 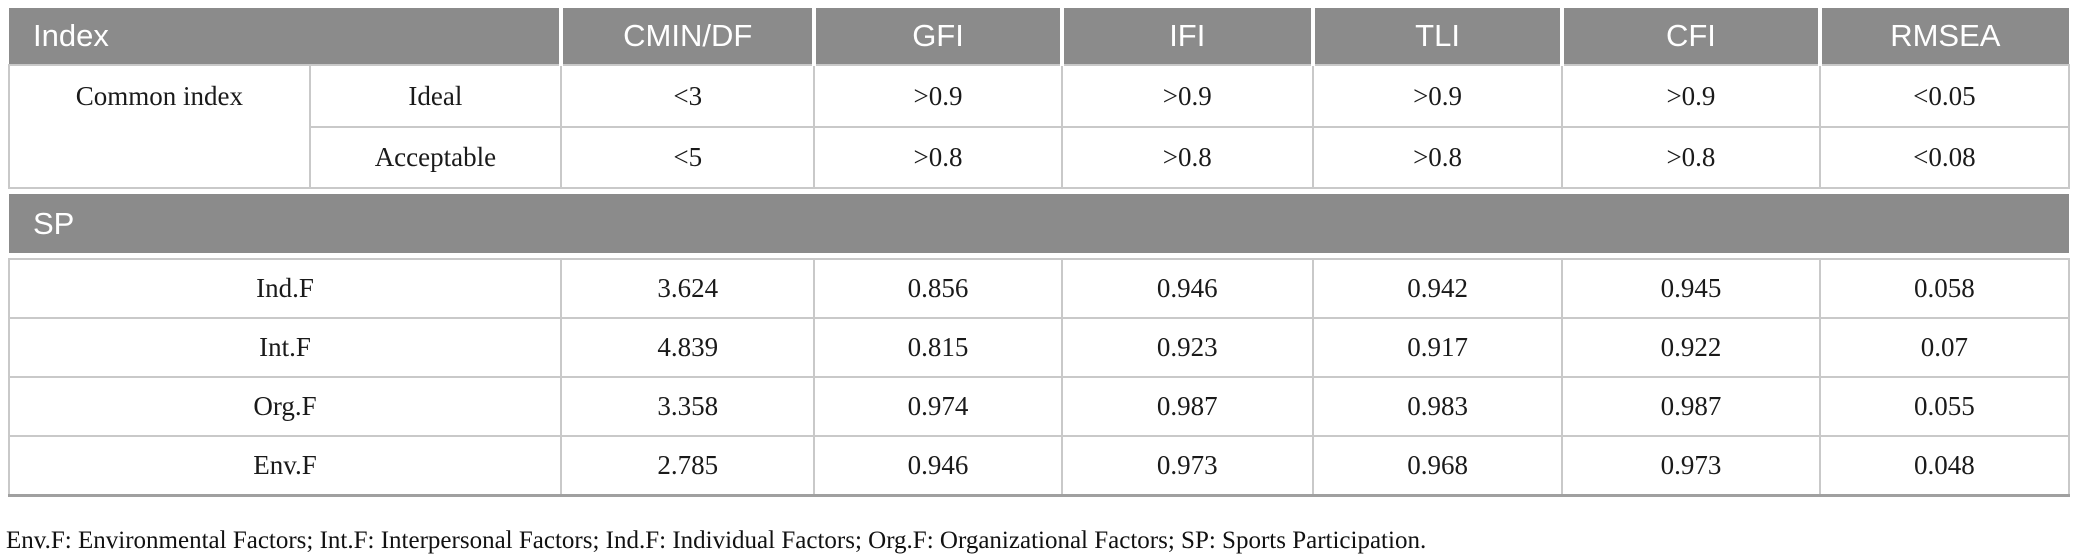 What do you see at coordinates (688, 96) in the screenshot?
I see `criteria-value: <3` at bounding box center [688, 96].